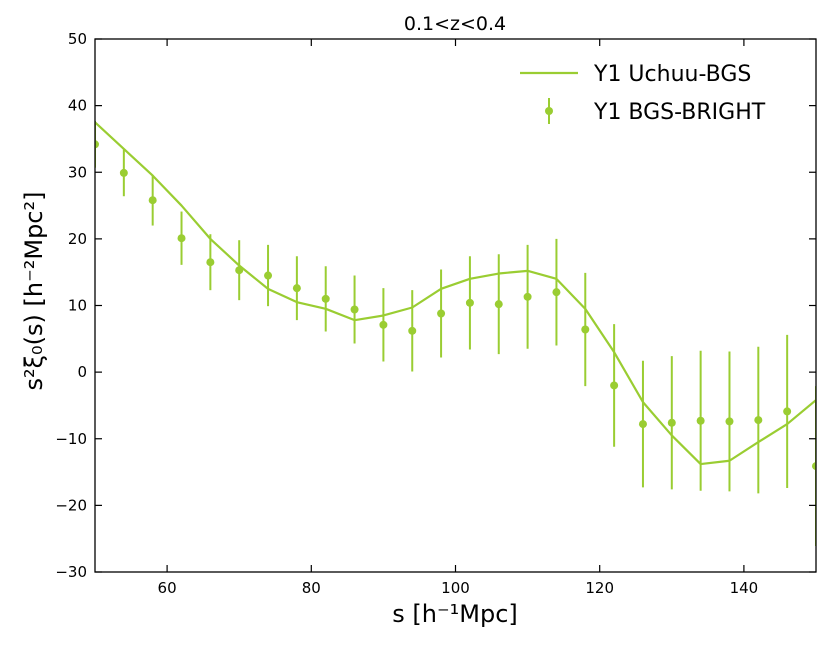  What do you see at coordinates (71, 572) in the screenshot?
I see `y-tick-label: −30` at bounding box center [71, 572].